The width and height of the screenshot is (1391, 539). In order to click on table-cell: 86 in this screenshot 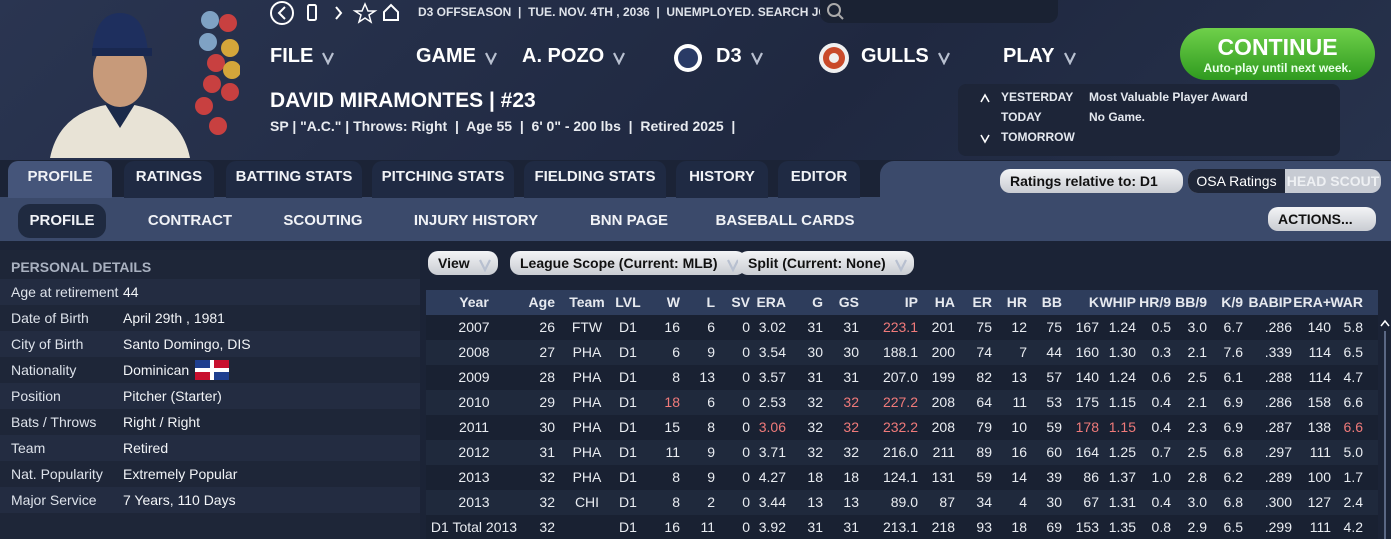, I will do `click(1091, 477)`.